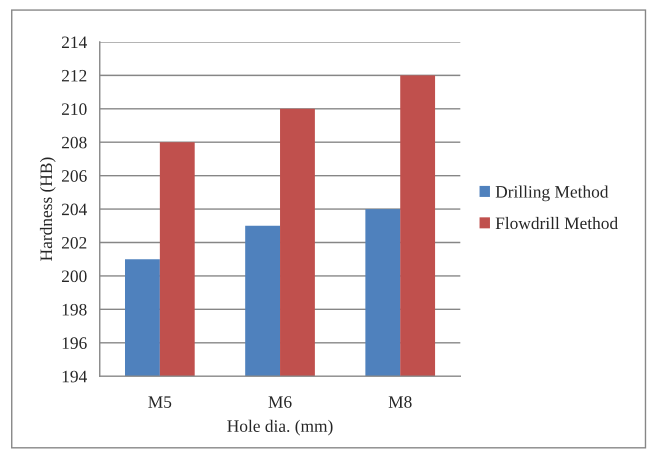 This screenshot has height=456, width=652. Describe the element at coordinates (74, 210) in the screenshot. I see `y-tick-label: 204` at that location.